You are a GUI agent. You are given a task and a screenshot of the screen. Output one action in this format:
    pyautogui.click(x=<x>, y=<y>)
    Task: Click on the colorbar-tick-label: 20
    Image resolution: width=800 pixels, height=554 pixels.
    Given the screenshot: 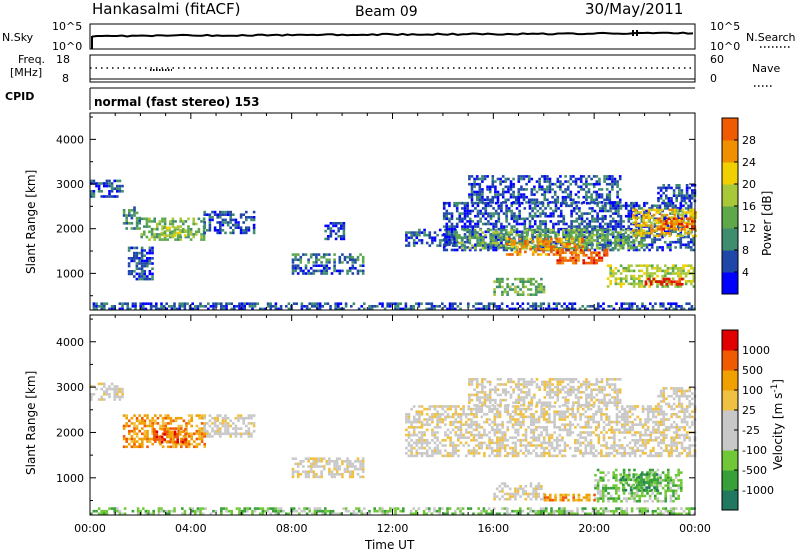 What is the action you would take?
    pyautogui.click(x=749, y=184)
    